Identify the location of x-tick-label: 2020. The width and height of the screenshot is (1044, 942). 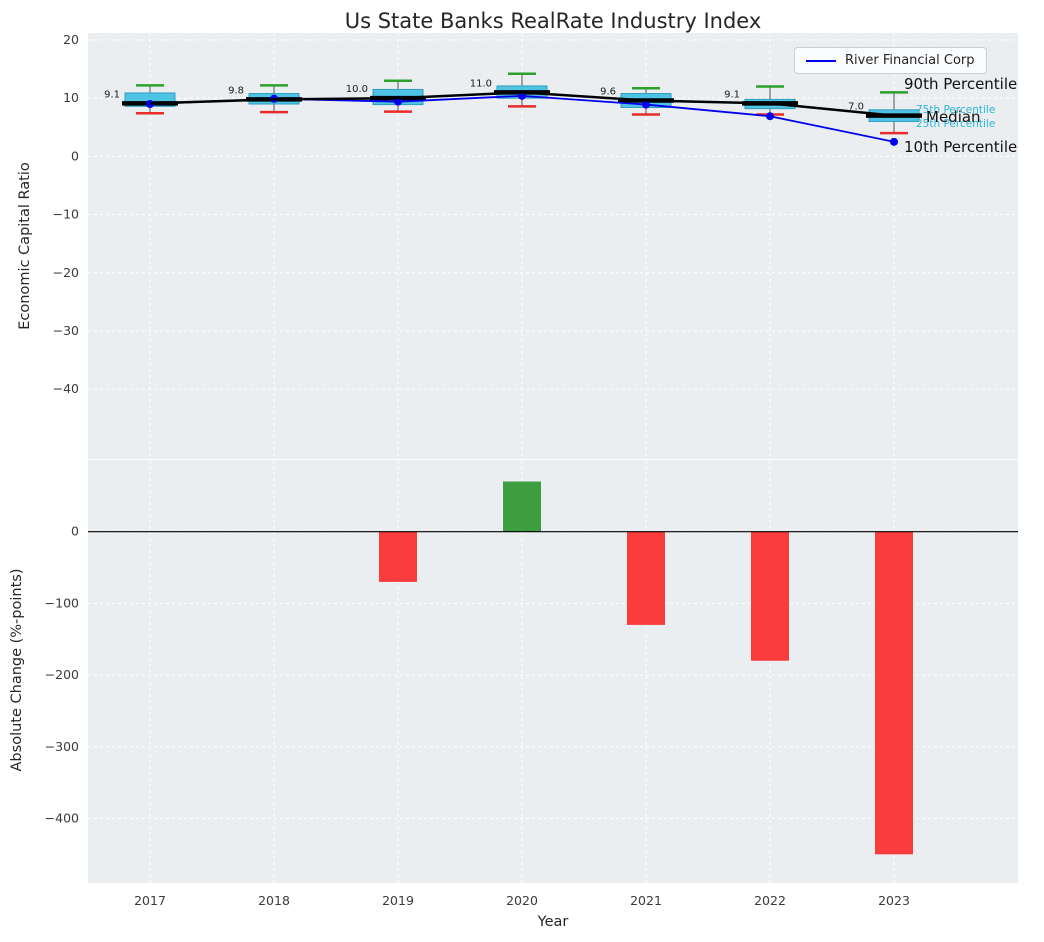
(522, 900).